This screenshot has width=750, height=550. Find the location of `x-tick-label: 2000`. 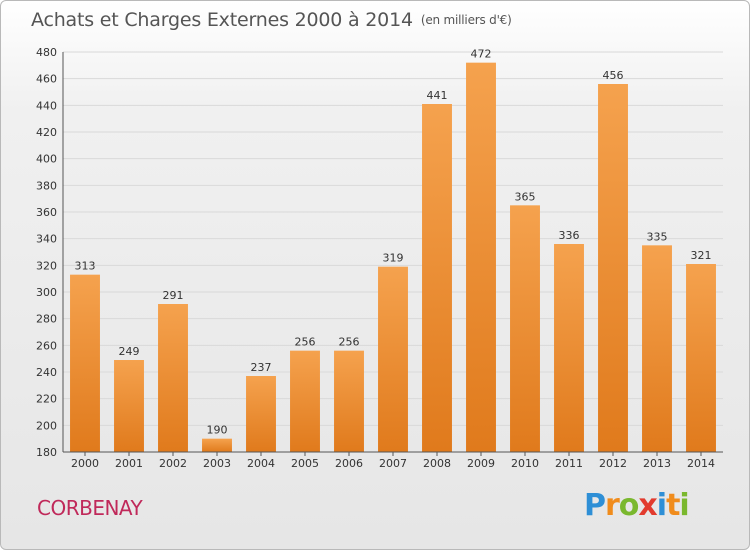

x-tick-label: 2000 is located at coordinates (85, 463).